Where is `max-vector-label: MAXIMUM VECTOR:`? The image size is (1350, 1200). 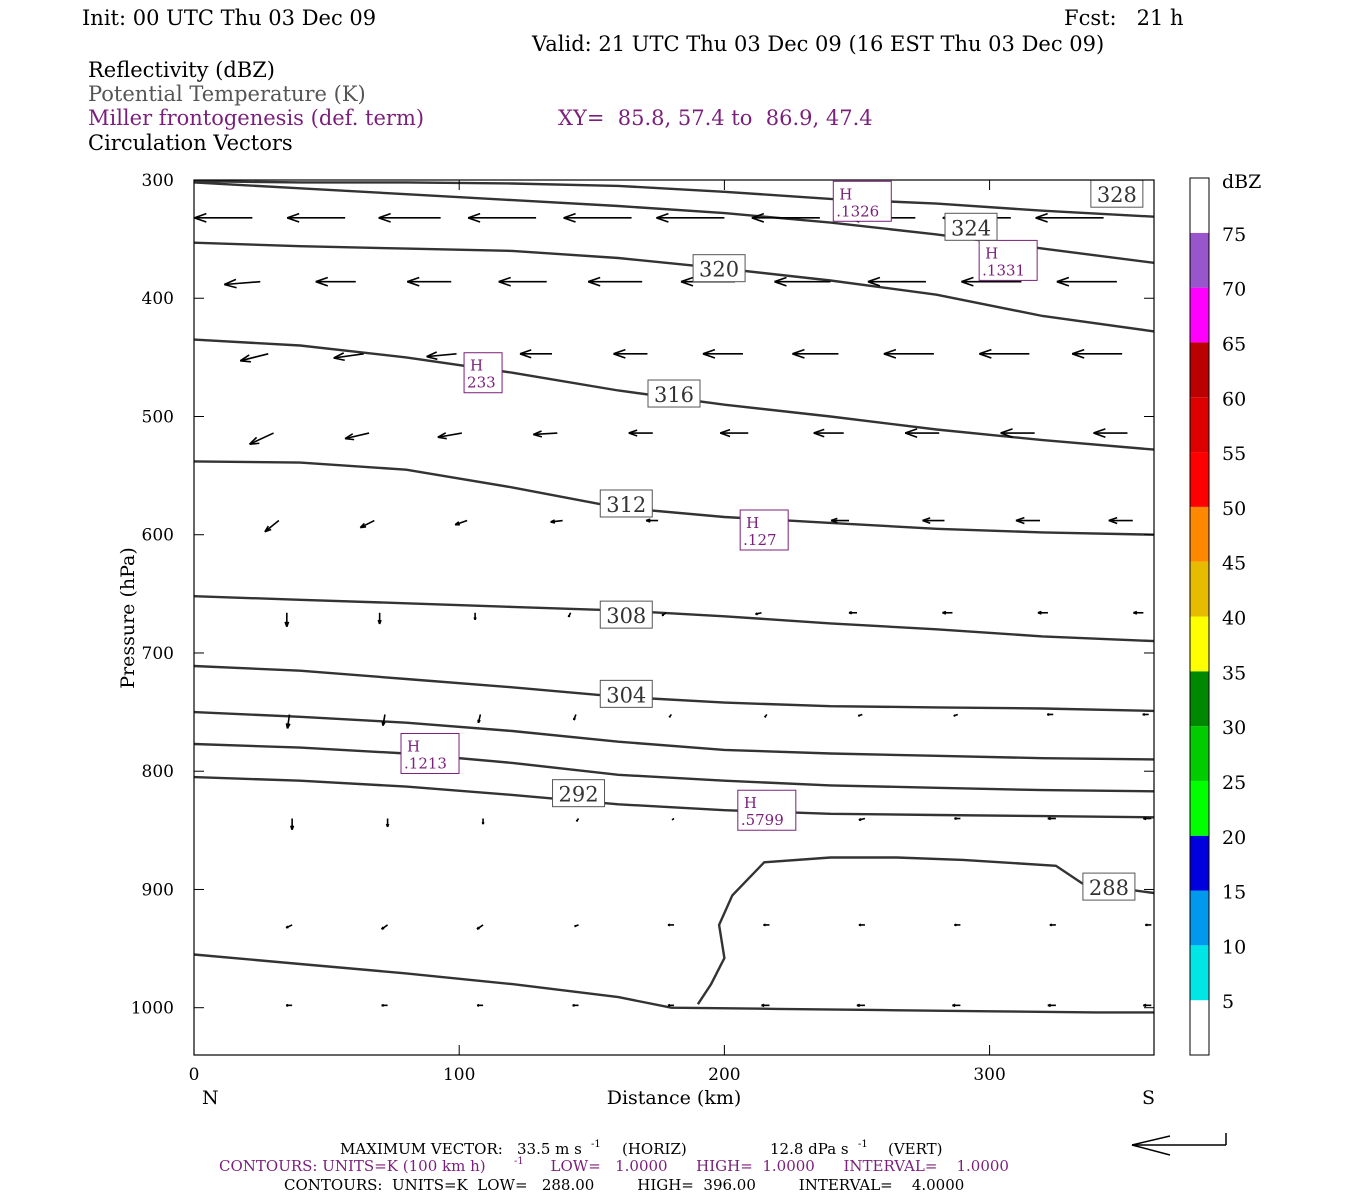
max-vector-label: MAXIMUM VECTOR: is located at coordinates (421, 1149).